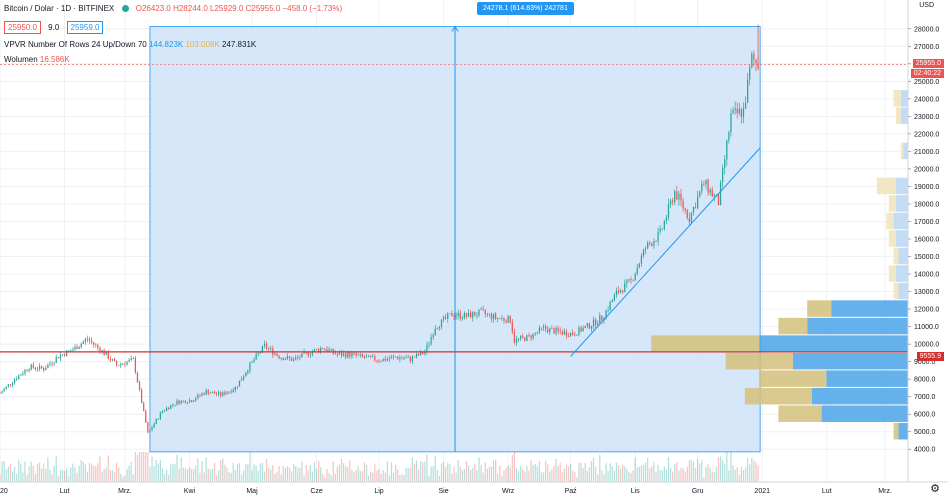 The image size is (948, 497). What do you see at coordinates (59, 8) in the screenshot?
I see `symbol-title: Bitcoin / Dolar · 1D · BITFINEX` at bounding box center [59, 8].